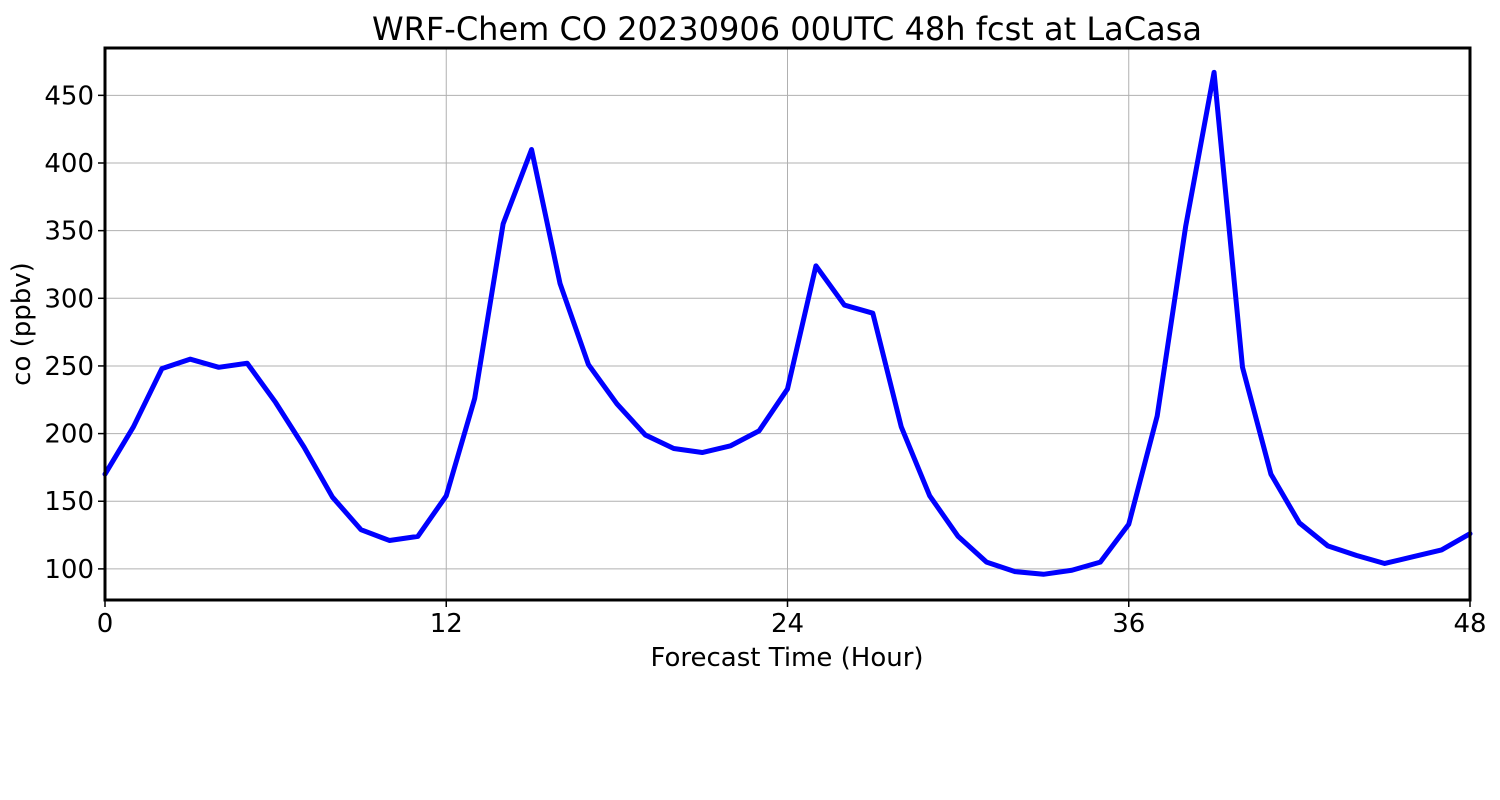  What do you see at coordinates (1469, 624) in the screenshot?
I see `x-tick-label: 48` at bounding box center [1469, 624].